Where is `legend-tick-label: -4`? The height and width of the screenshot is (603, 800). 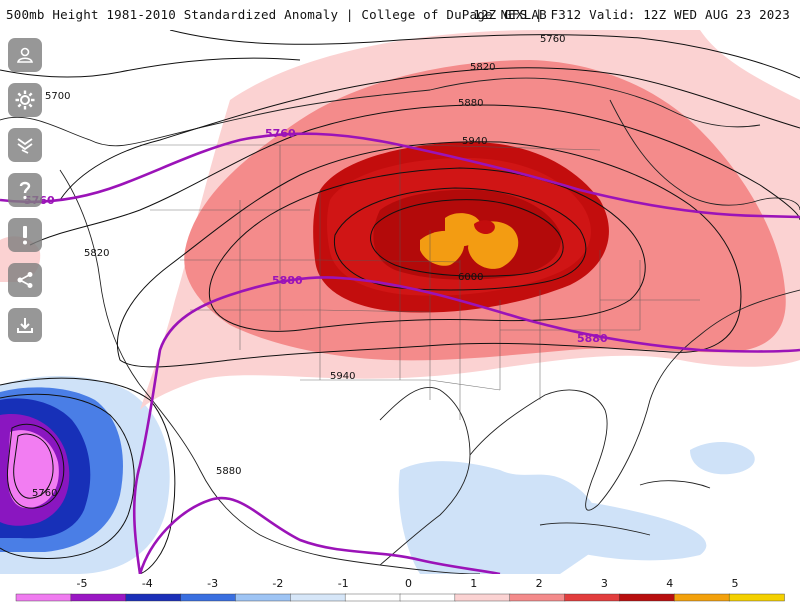 legend-tick-label: -4 is located at coordinates (147, 583).